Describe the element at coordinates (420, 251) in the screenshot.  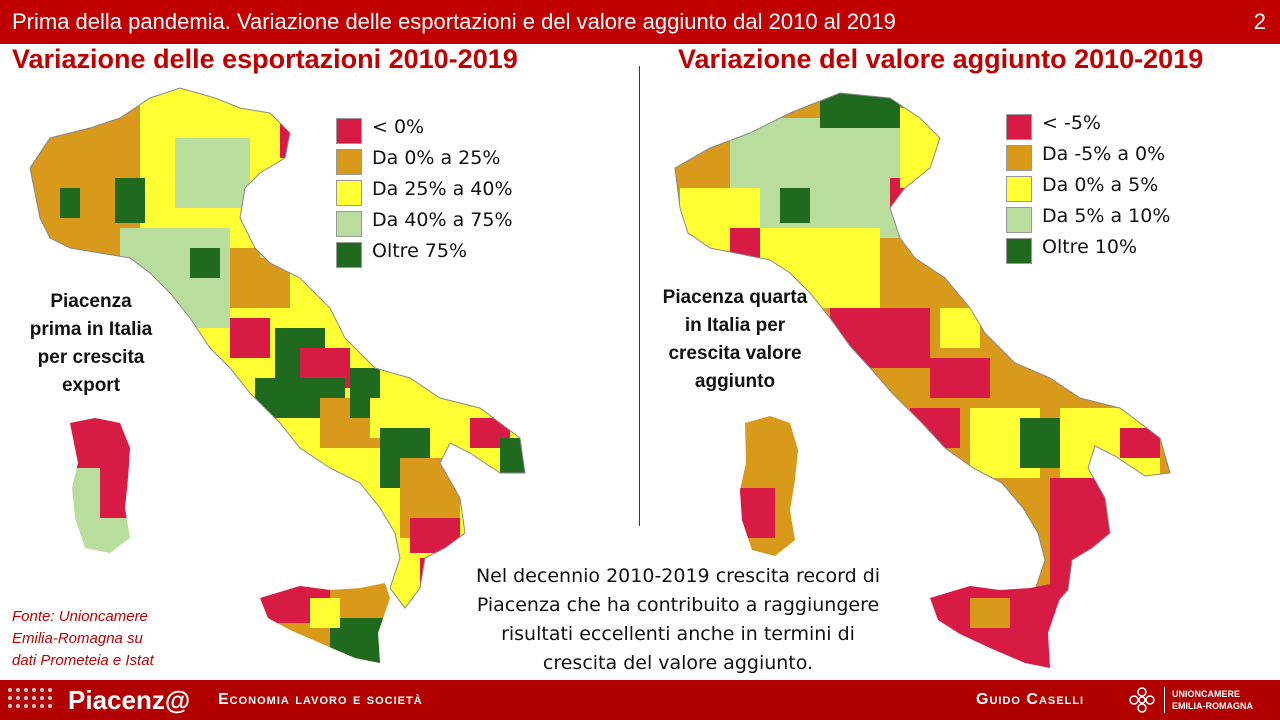
I see `legend-label: Oltre 75%` at that location.